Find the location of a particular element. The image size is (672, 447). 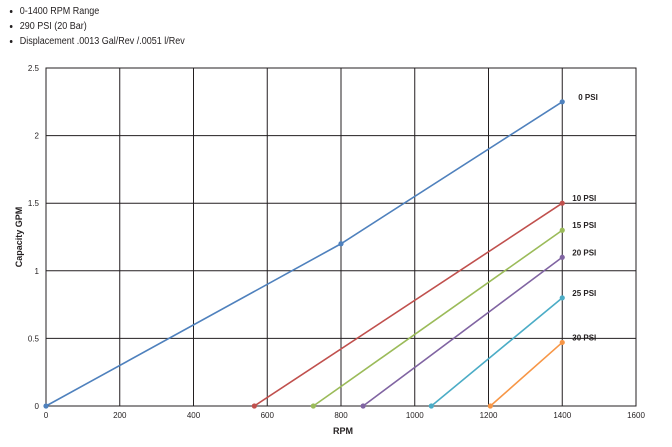

spec-rpm-range: 0-1400 RPM Range is located at coordinates (96, 11).